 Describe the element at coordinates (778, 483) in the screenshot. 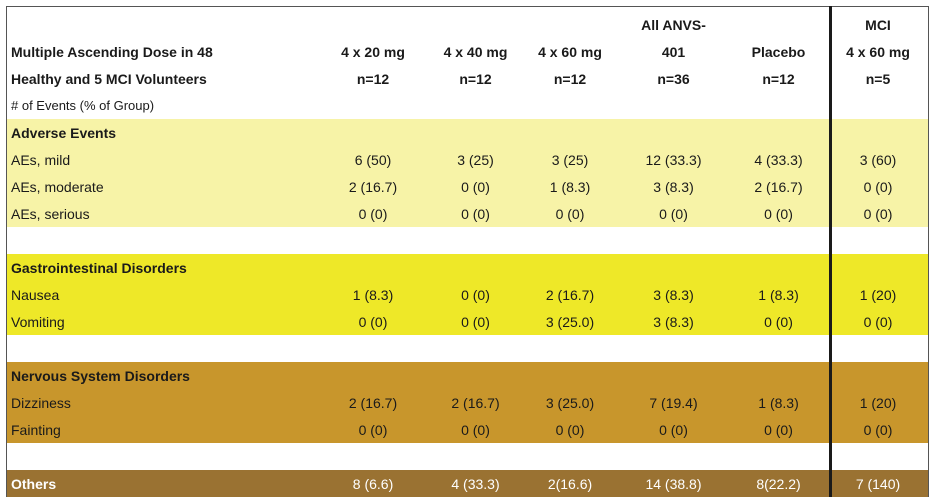

I see `cell: 8(22.2)` at that location.